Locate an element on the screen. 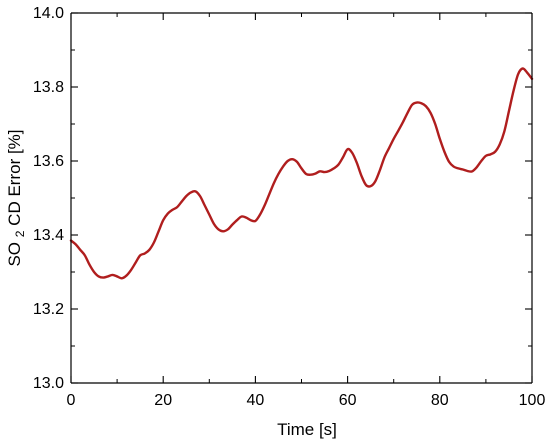 This screenshot has height=443, width=550. y-tick-label: 14.0 is located at coordinates (48, 13).